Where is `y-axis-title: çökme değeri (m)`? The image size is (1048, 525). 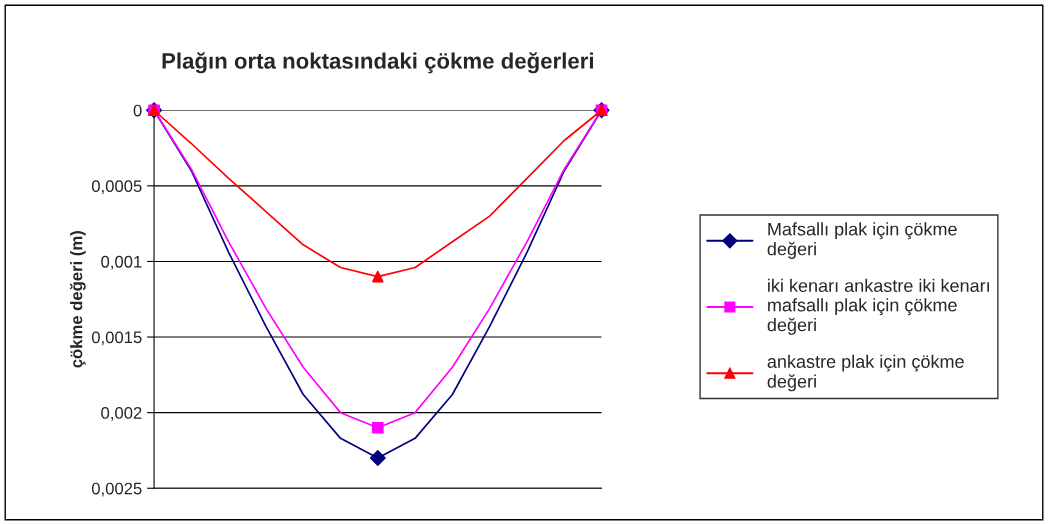 y-axis-title: çökme değeri (m) is located at coordinates (77, 299).